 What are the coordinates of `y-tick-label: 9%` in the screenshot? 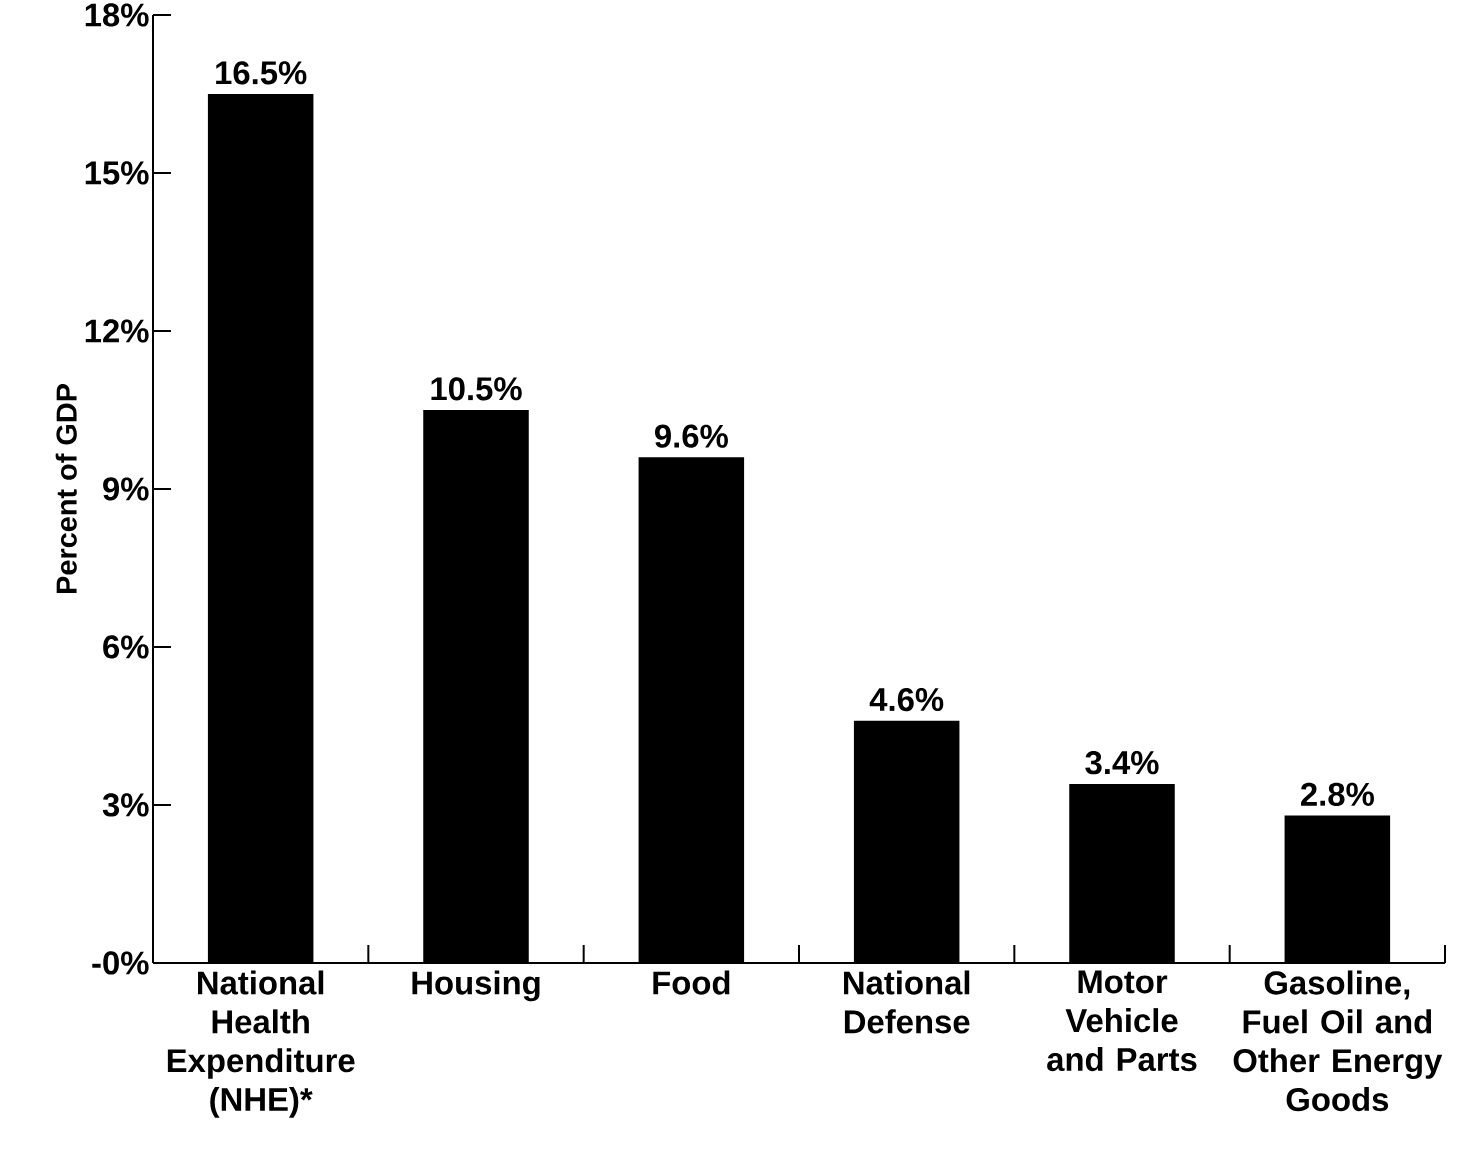 It's located at (126, 489).